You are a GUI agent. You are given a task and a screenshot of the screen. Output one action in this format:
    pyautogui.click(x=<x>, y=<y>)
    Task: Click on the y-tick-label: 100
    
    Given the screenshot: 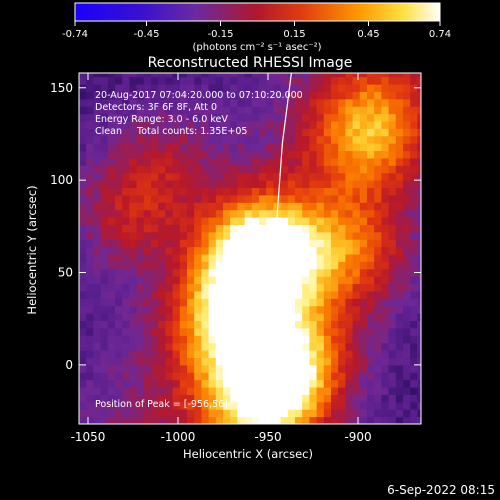 What is the action you would take?
    pyautogui.click(x=61, y=180)
    